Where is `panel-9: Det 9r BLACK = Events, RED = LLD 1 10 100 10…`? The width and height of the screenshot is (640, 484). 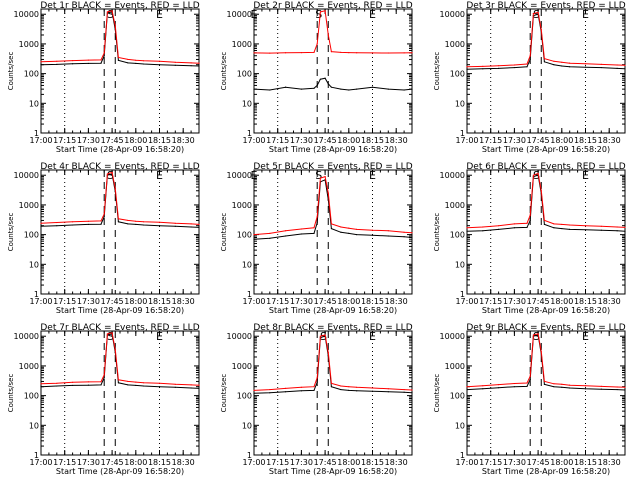
panel-9: Det 9r BLACK = Events, RED = LLD 1 10 100 10… is located at coordinates (529, 399).